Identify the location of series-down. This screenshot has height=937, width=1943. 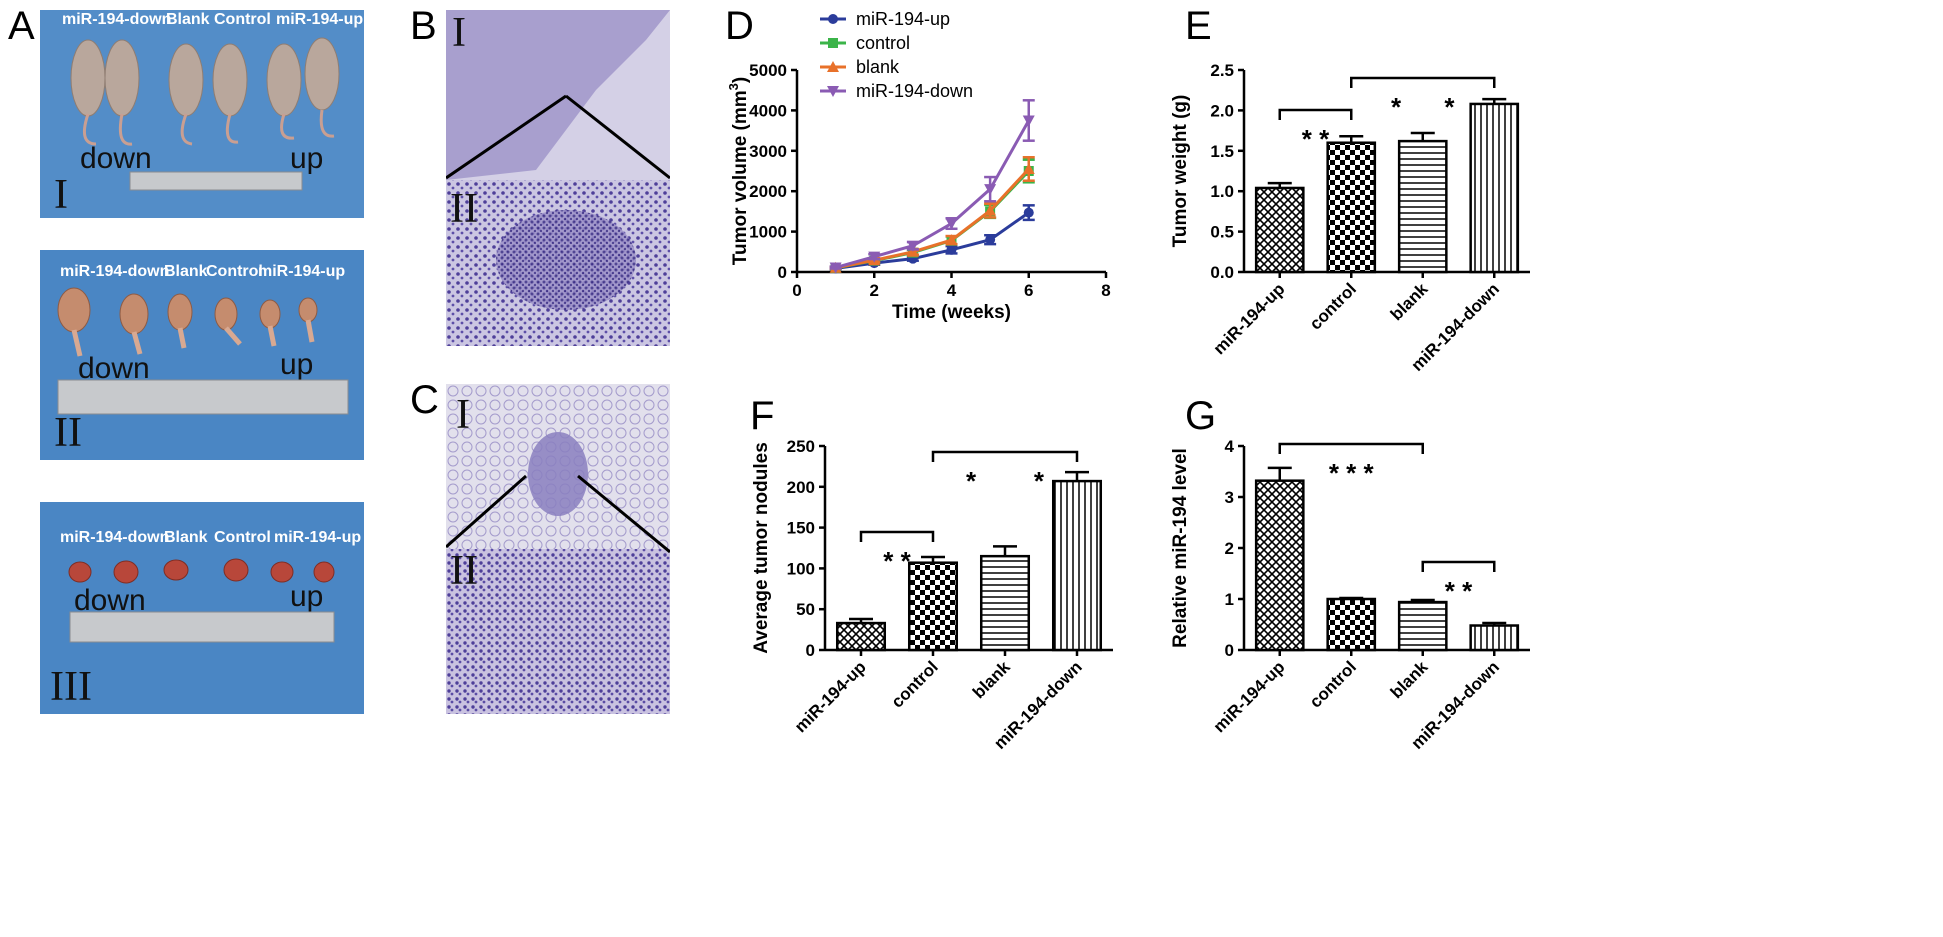
(932, 186).